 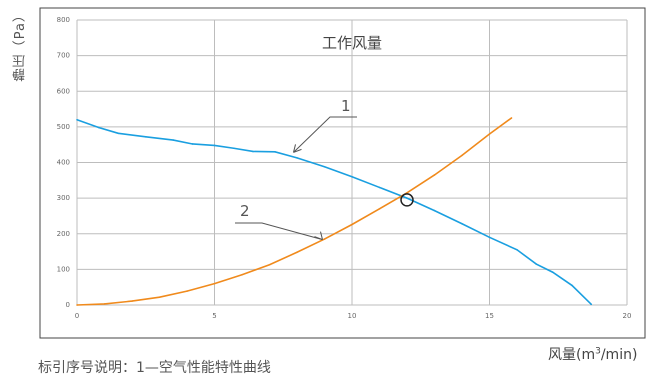 I want to click on x-axis-label: 风量(m3/min), so click(x=592, y=354).